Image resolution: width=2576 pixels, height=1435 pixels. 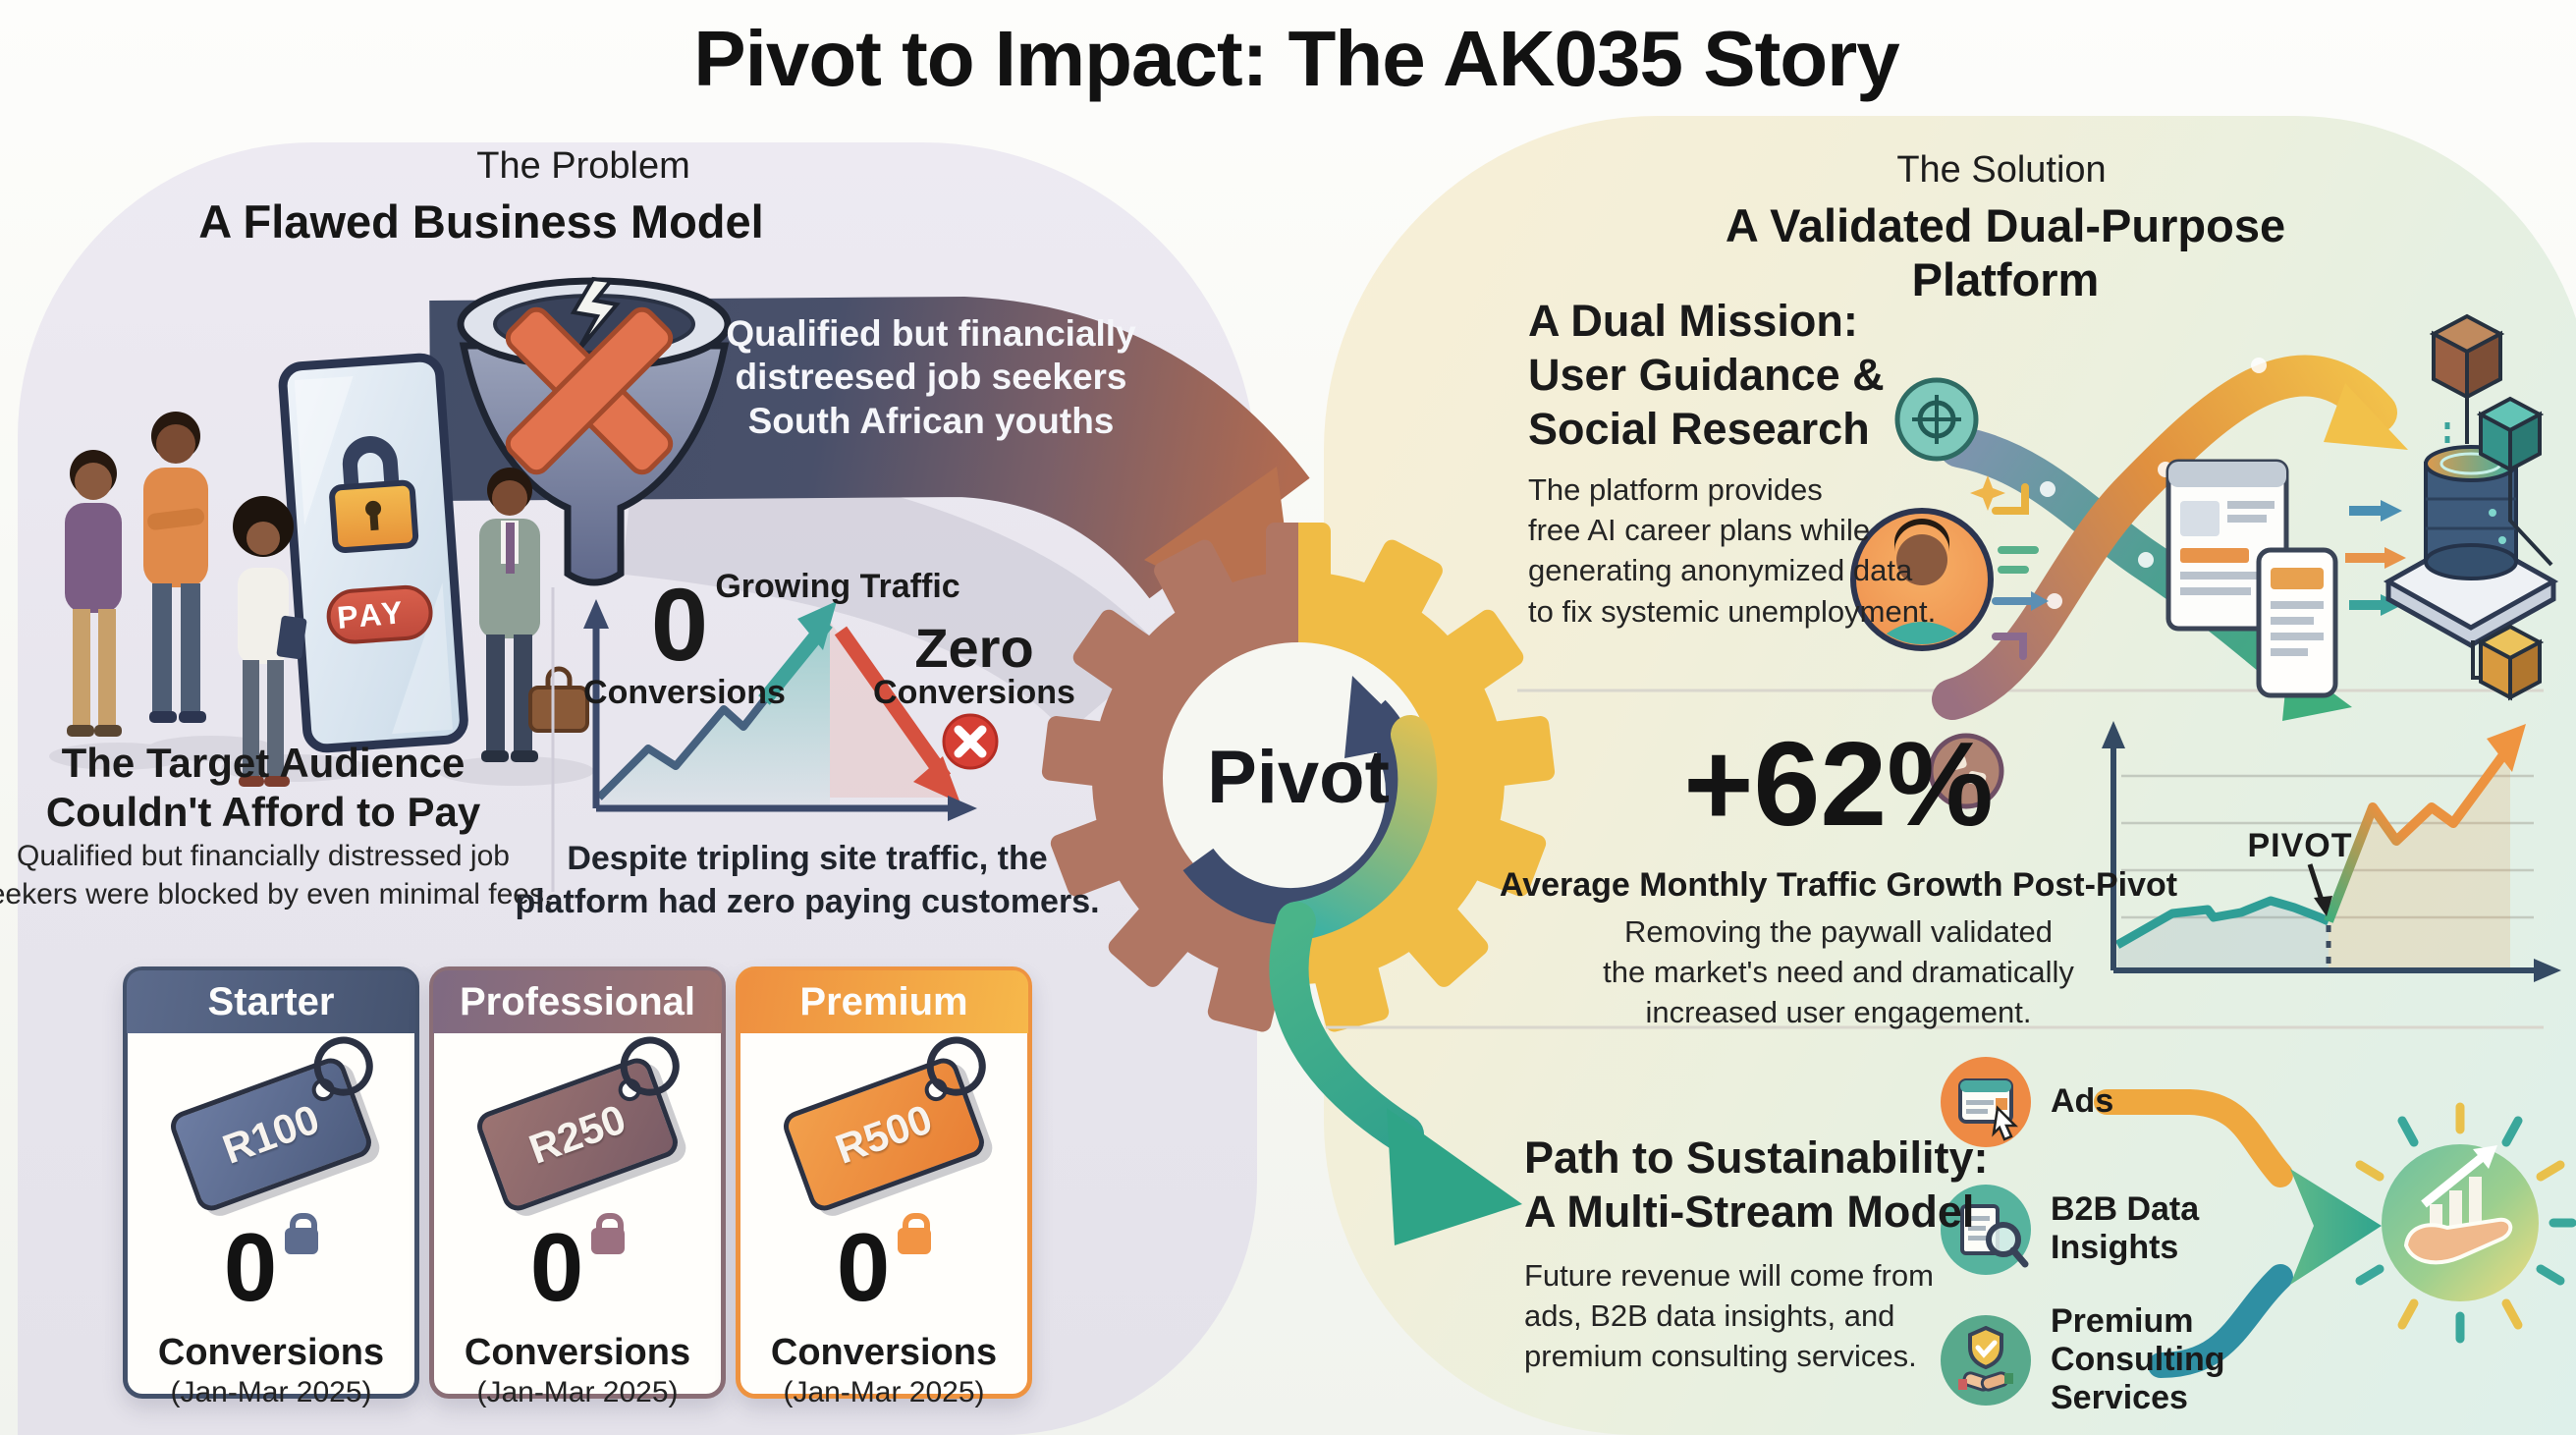 I want to click on solution-heading: A Validated Dual-Purpose Platform, so click(x=2006, y=252).